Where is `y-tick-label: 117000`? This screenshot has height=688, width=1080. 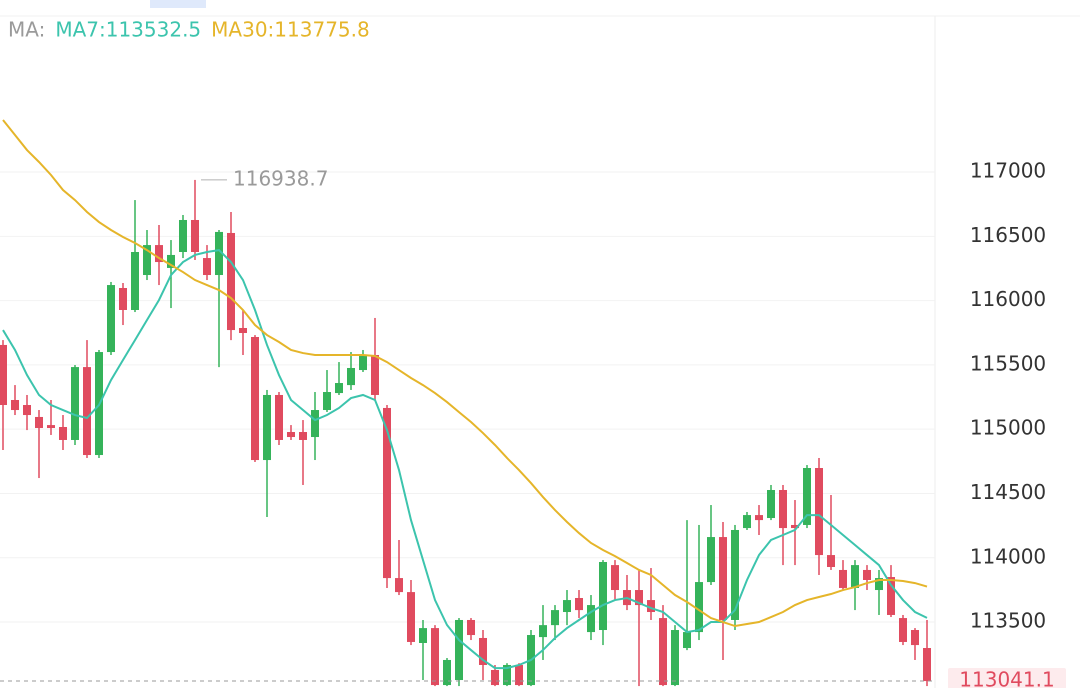 y-tick-label: 117000 is located at coordinates (1008, 171).